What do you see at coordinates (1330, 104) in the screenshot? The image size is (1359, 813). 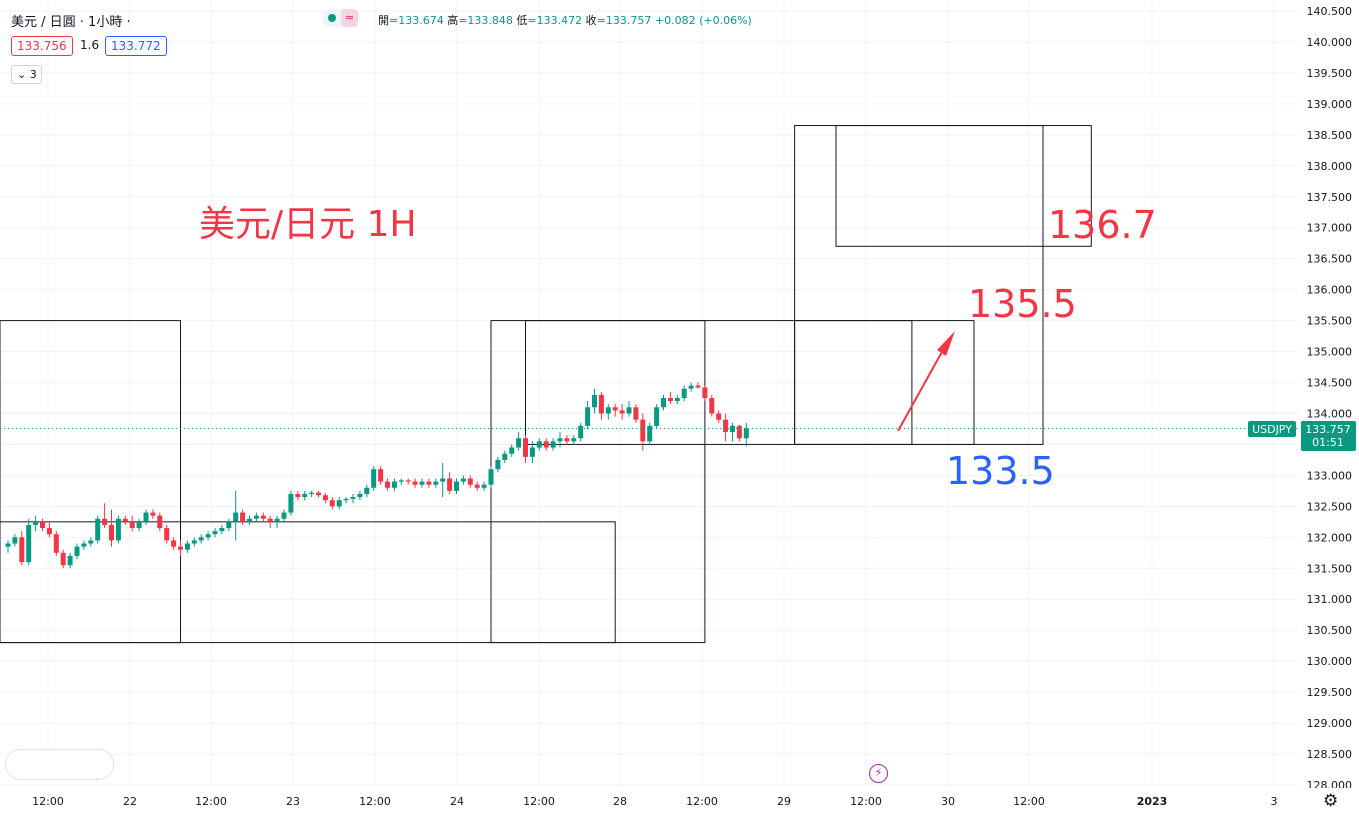 I see `price-tick-label: 139.000` at bounding box center [1330, 104].